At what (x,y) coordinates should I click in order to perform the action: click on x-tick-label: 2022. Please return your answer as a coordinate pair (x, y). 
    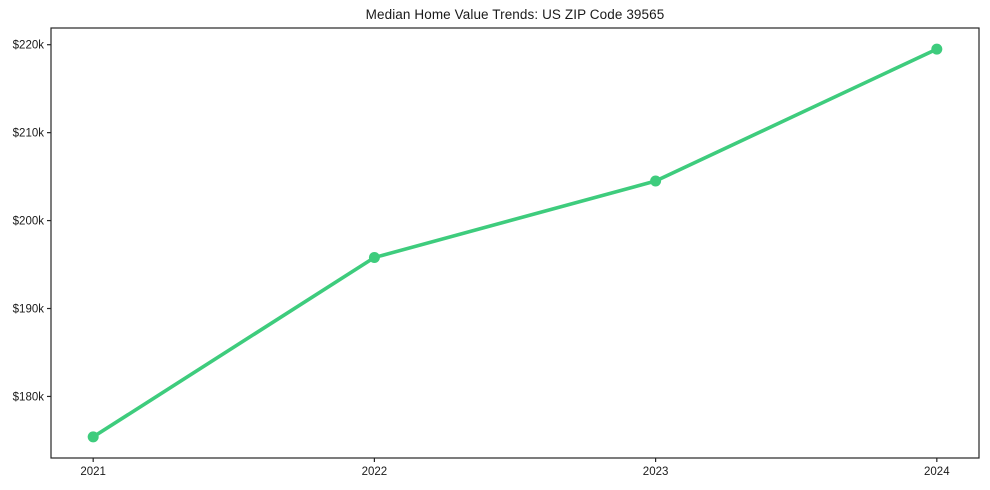
    Looking at the image, I should click on (375, 472).